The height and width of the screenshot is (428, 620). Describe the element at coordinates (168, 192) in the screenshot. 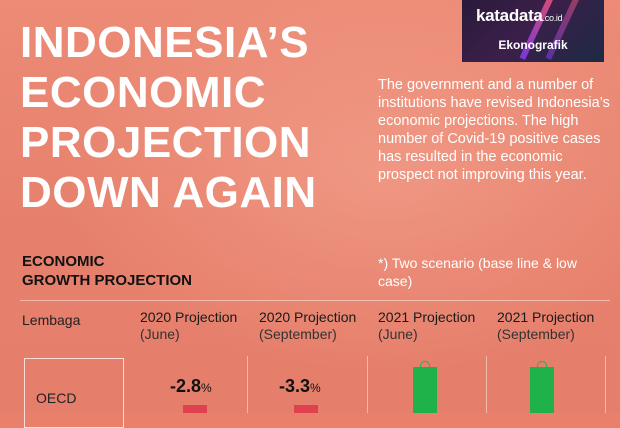

I see `headline-line: DOWN AGAIN` at that location.